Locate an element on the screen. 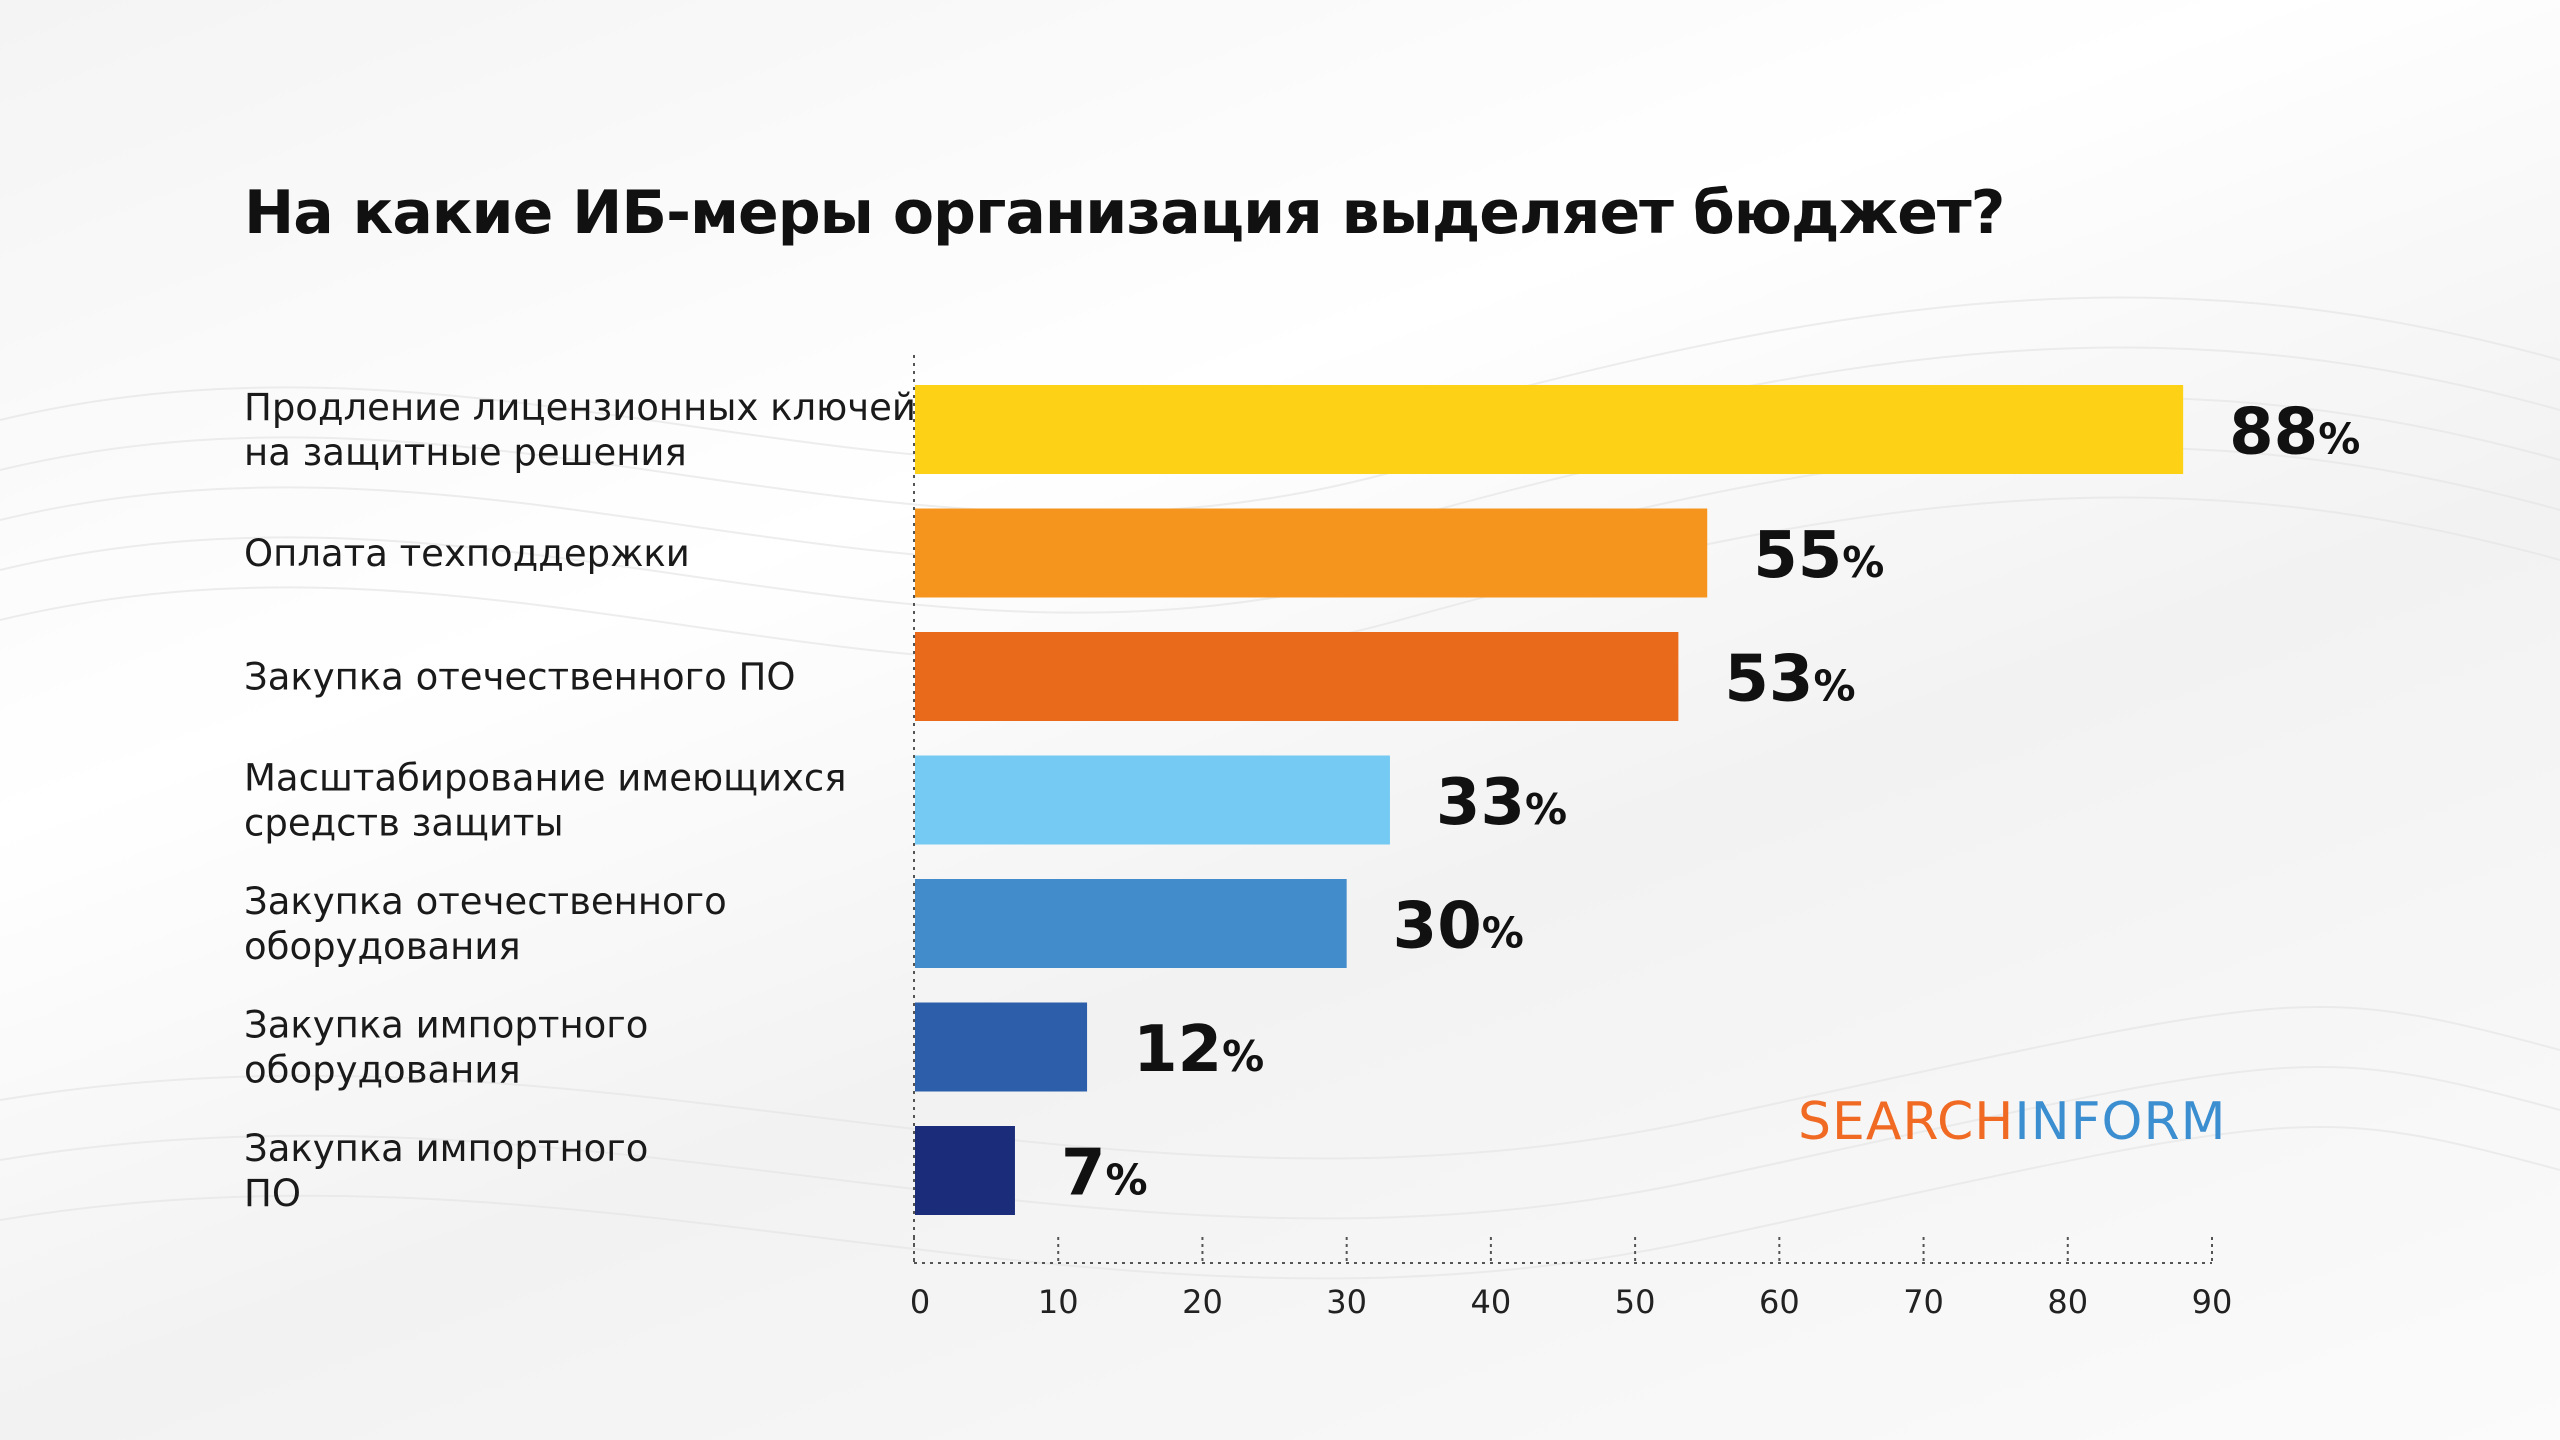 This screenshot has width=2560, height=1440. category-label: Закупка отечественного ПО is located at coordinates (519, 677).